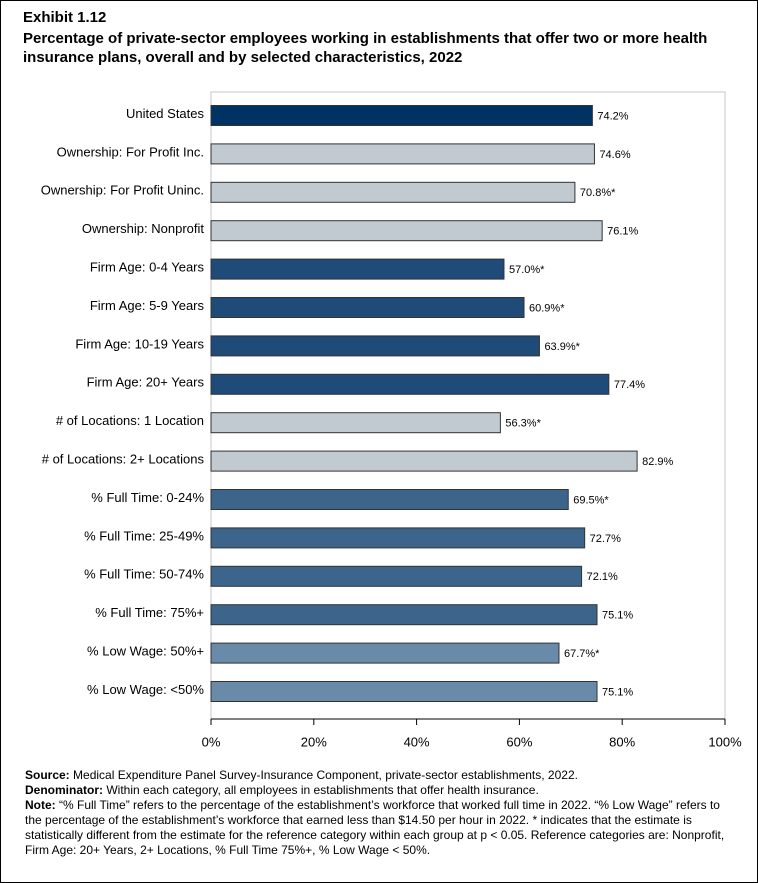 This screenshot has width=758, height=883. I want to click on value-label: 82.9%, so click(657, 462).